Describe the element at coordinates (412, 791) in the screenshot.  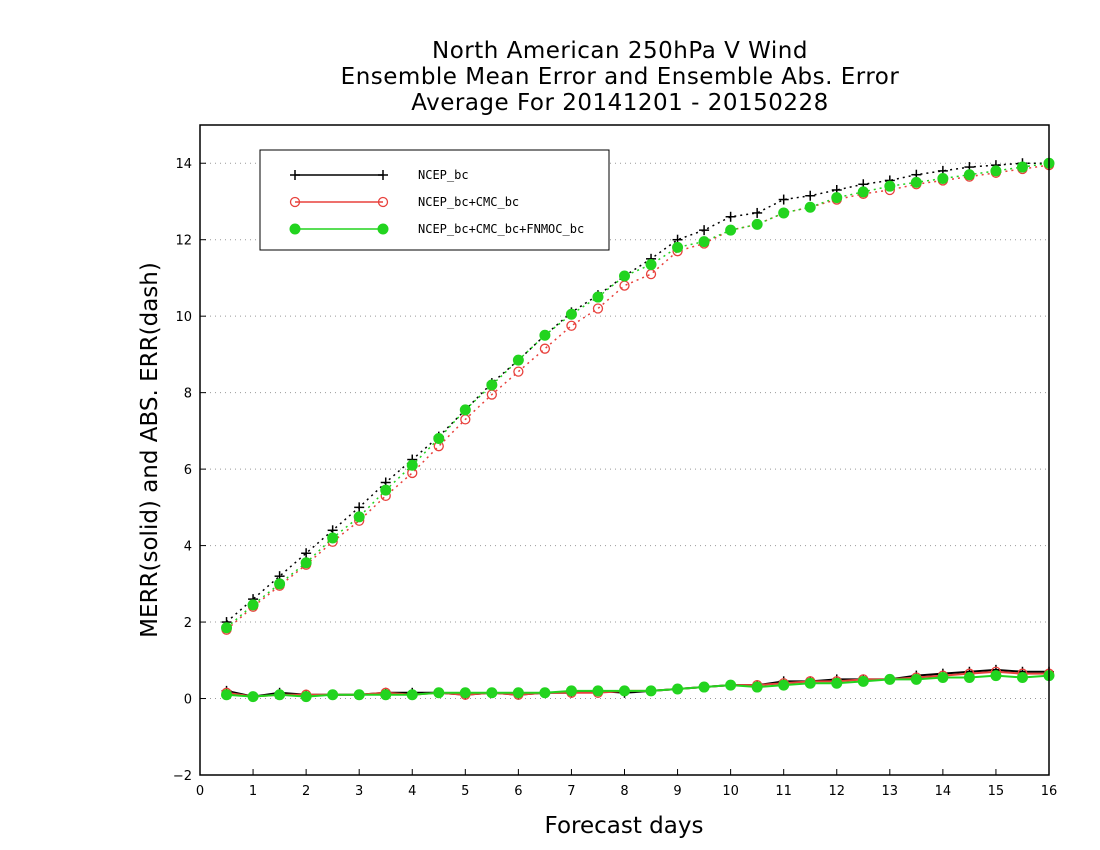
I see `x-tick-label: 4` at that location.